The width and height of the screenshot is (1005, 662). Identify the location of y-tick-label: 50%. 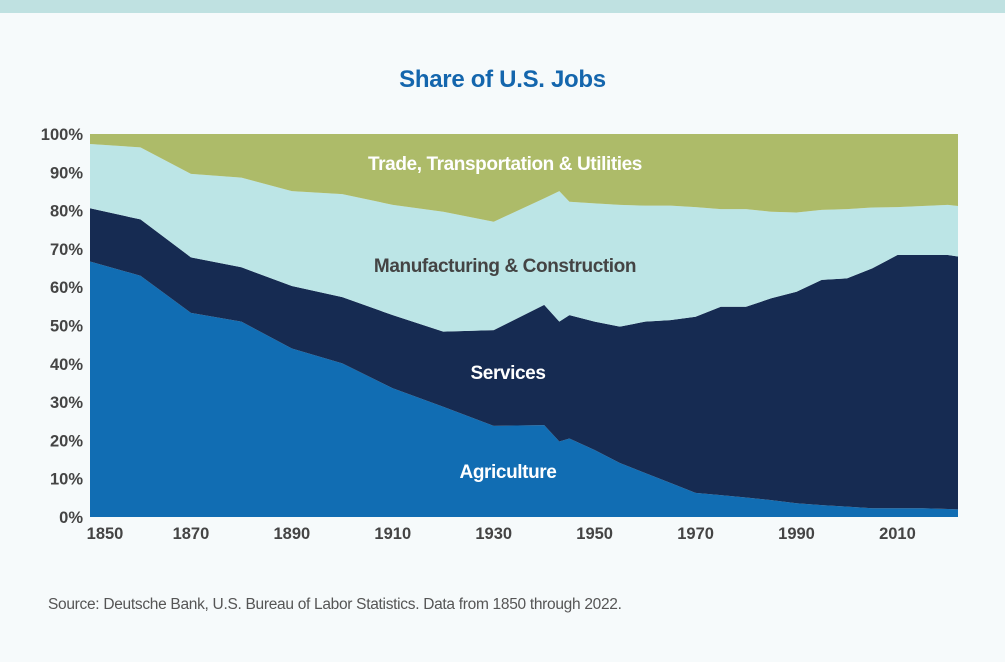
(66, 327).